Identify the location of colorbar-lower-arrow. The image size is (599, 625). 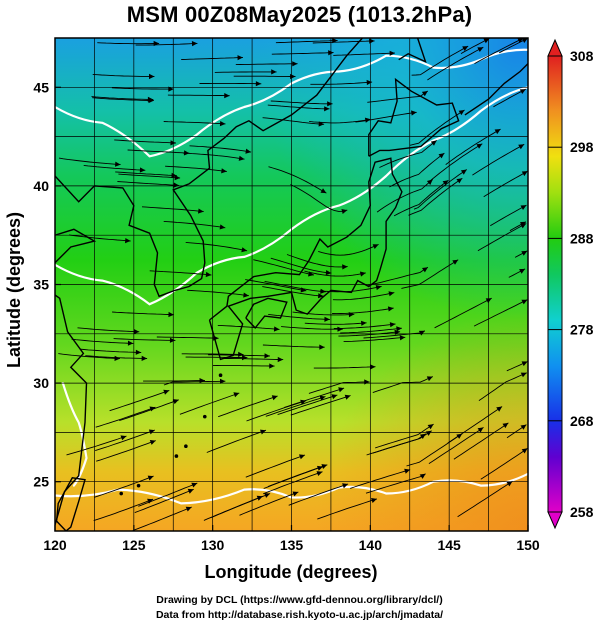
(555, 520).